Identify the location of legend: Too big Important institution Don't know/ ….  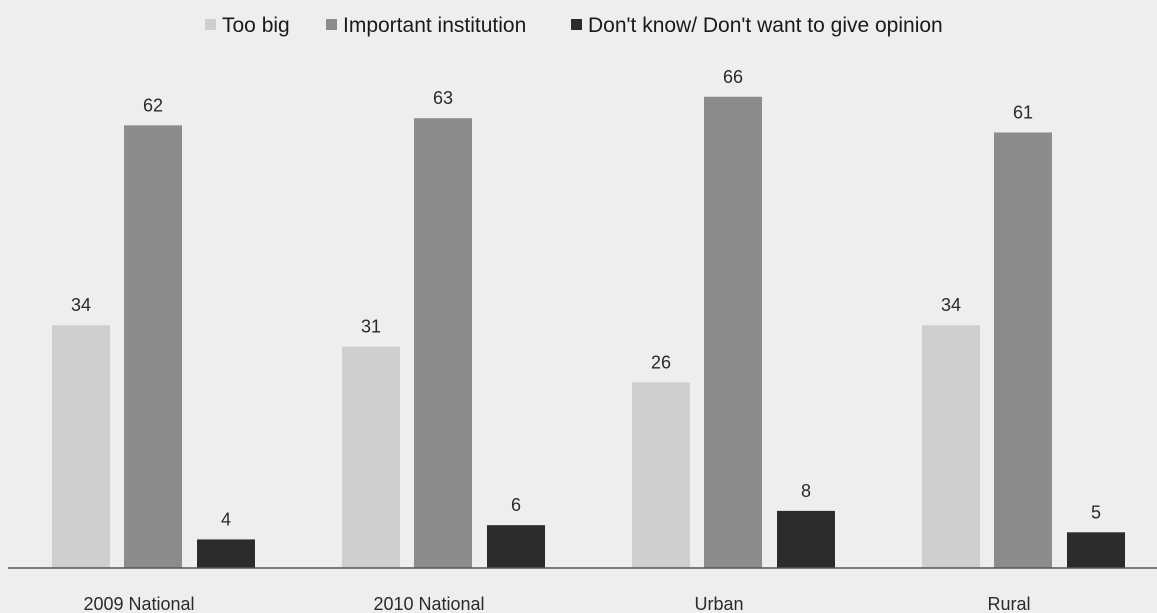
(574, 25).